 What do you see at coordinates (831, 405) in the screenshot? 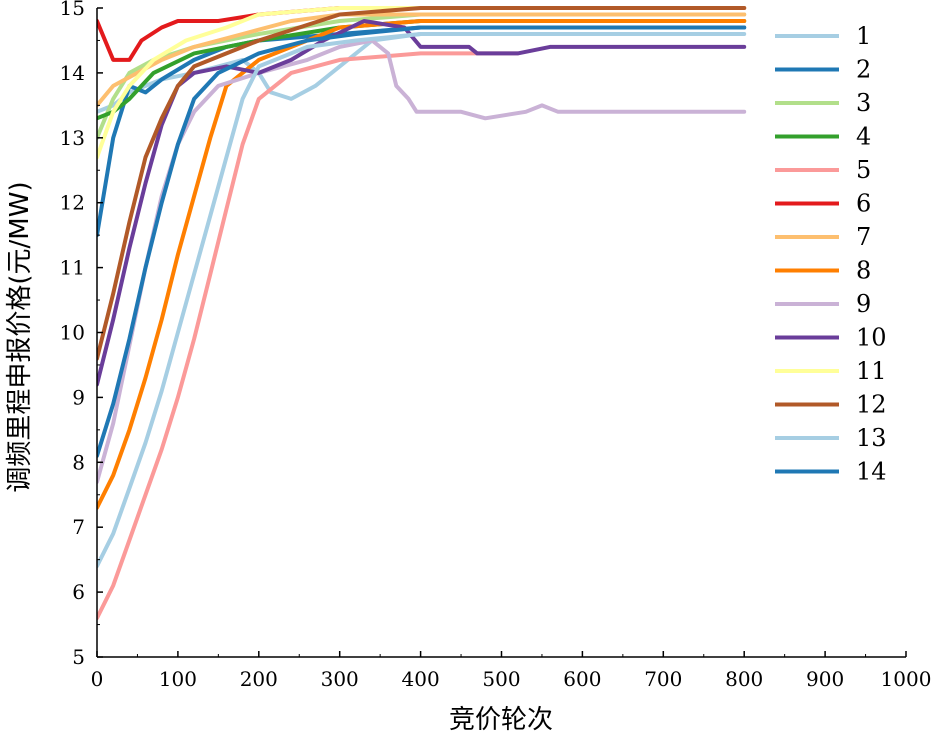
I see `legend-item-12: 12` at bounding box center [831, 405].